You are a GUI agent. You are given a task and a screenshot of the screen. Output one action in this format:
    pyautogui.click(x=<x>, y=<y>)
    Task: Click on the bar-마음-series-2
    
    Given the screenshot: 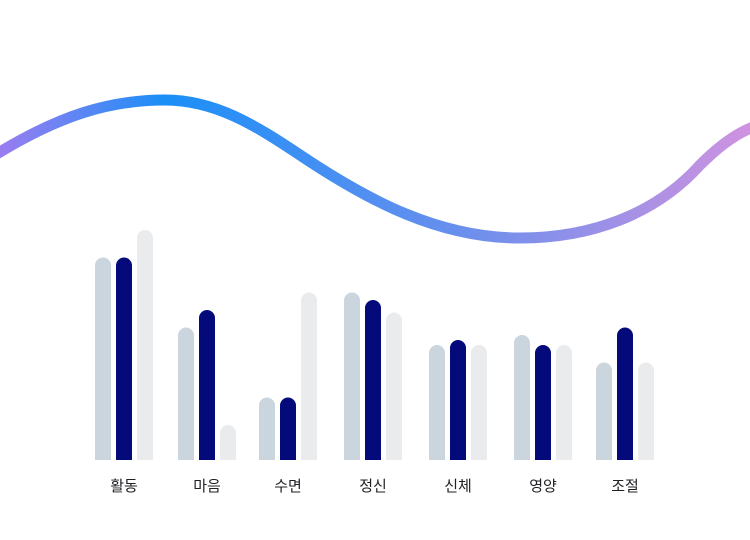 What is the action you would take?
    pyautogui.click(x=207, y=385)
    